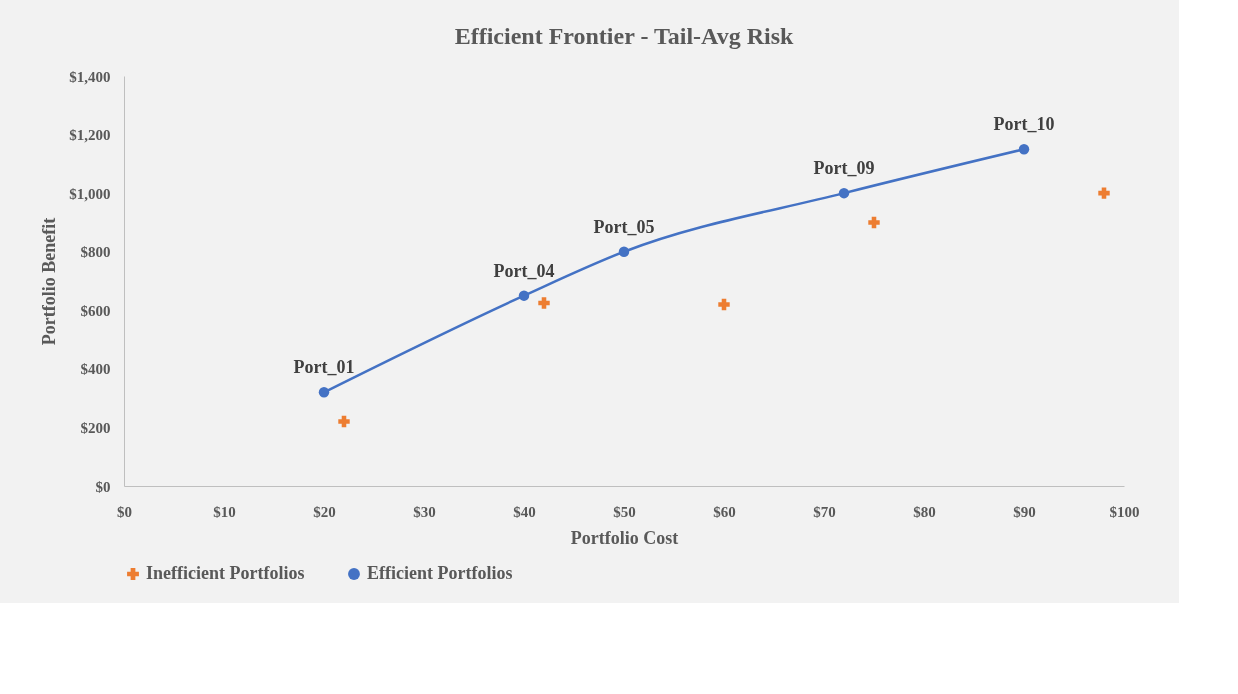 The height and width of the screenshot is (694, 1238). I want to click on y-tick-label: $0, so click(103, 486).